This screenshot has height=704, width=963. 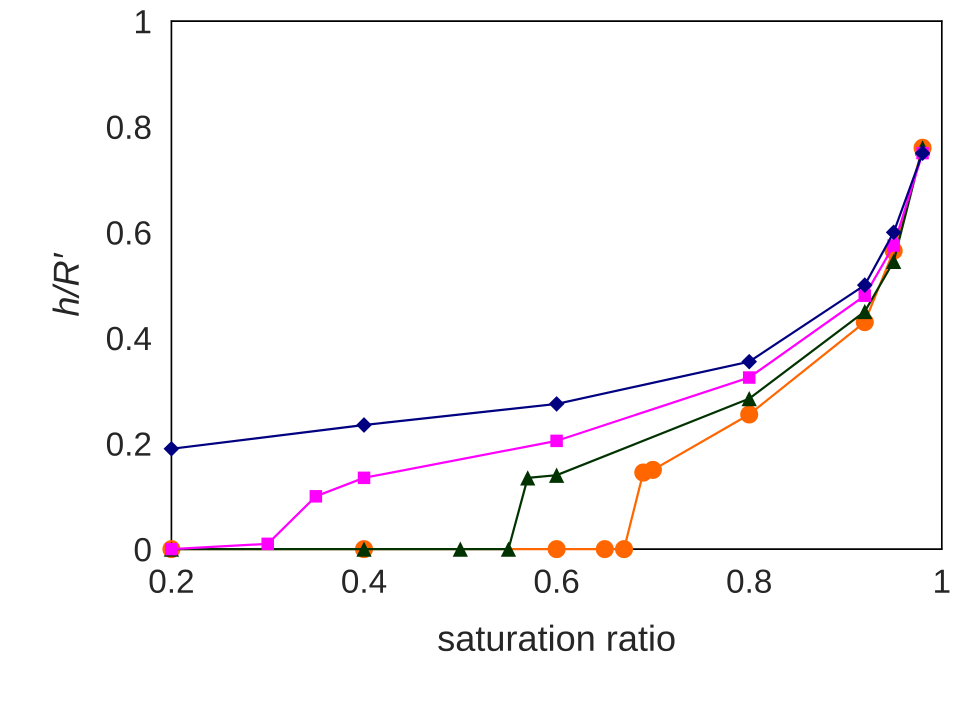 What do you see at coordinates (128, 128) in the screenshot?
I see `y-tick-label: 0.8` at bounding box center [128, 128].